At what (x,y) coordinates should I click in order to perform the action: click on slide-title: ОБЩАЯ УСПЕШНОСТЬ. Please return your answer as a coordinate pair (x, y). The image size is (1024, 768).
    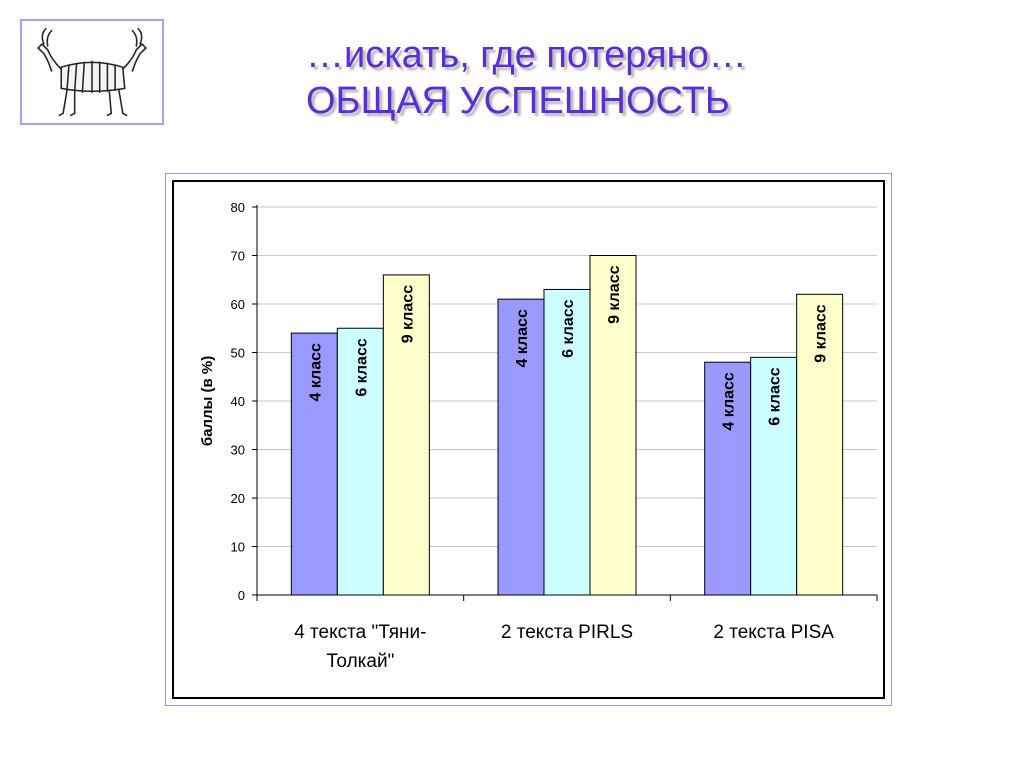
    Looking at the image, I should click on (518, 101).